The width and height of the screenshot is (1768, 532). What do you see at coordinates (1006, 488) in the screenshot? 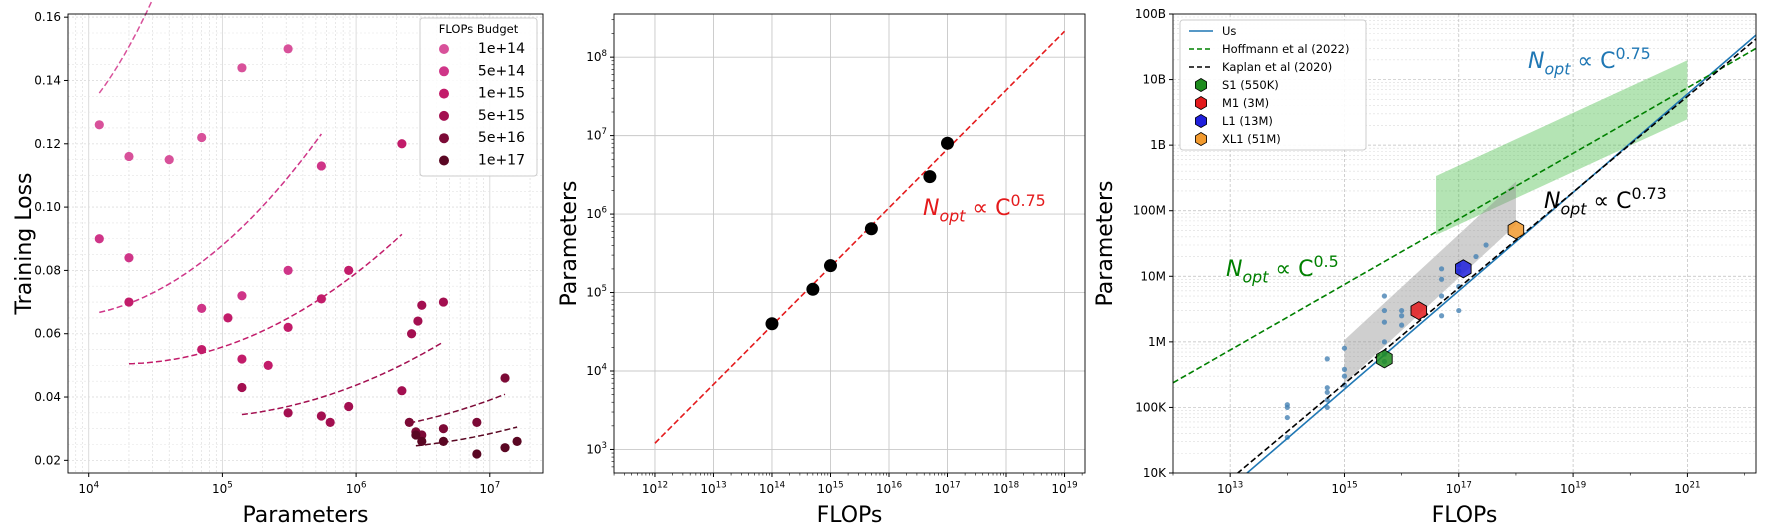
I see `x-tick-label: 10¹⁸` at bounding box center [1006, 488].